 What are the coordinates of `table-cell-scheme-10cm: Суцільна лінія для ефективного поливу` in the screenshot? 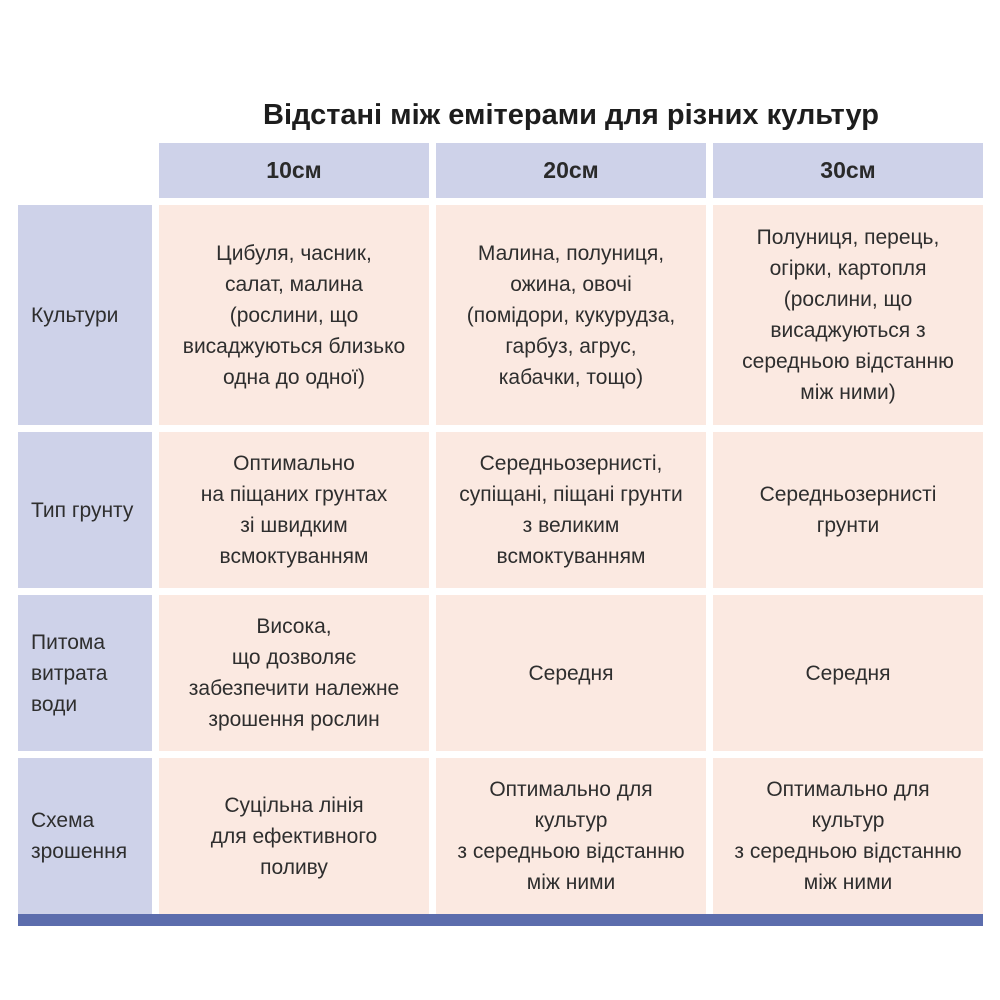 It's located at (294, 836).